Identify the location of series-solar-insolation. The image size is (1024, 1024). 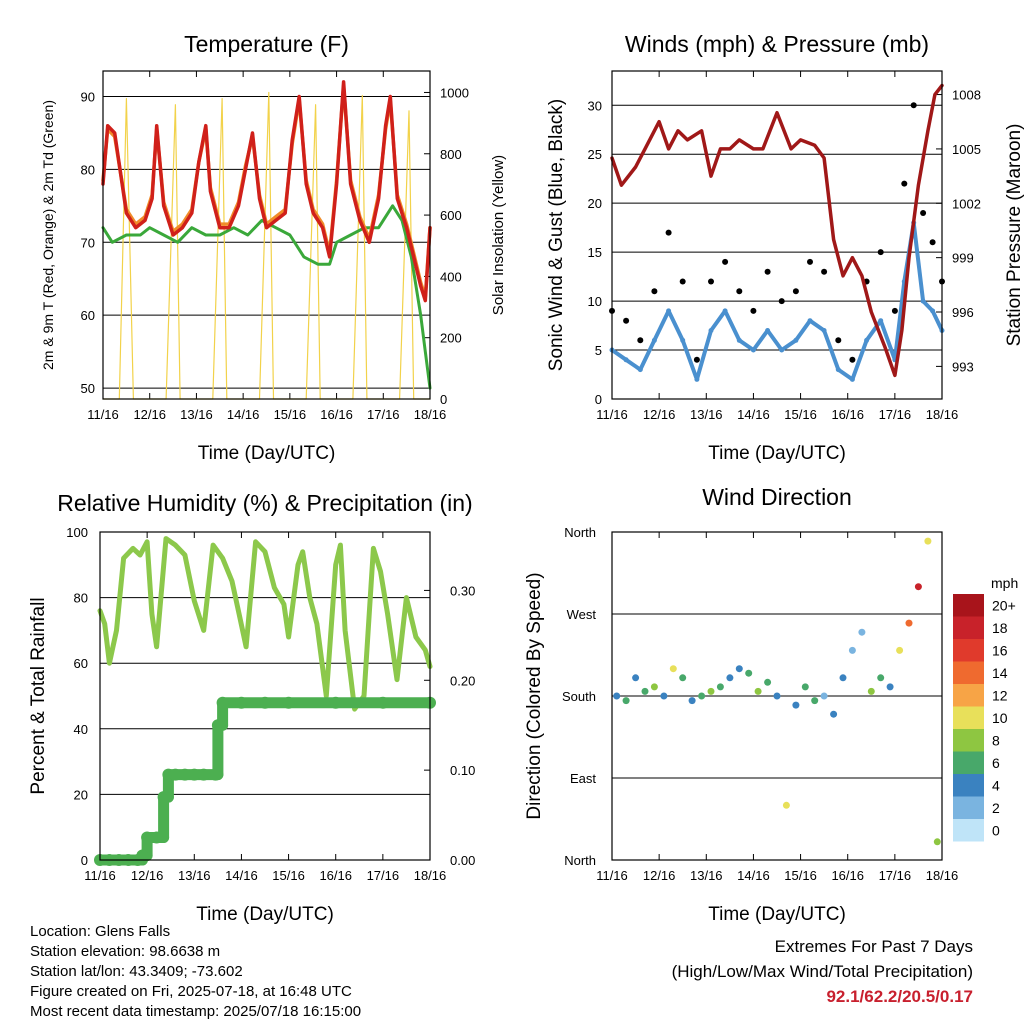
(266, 245).